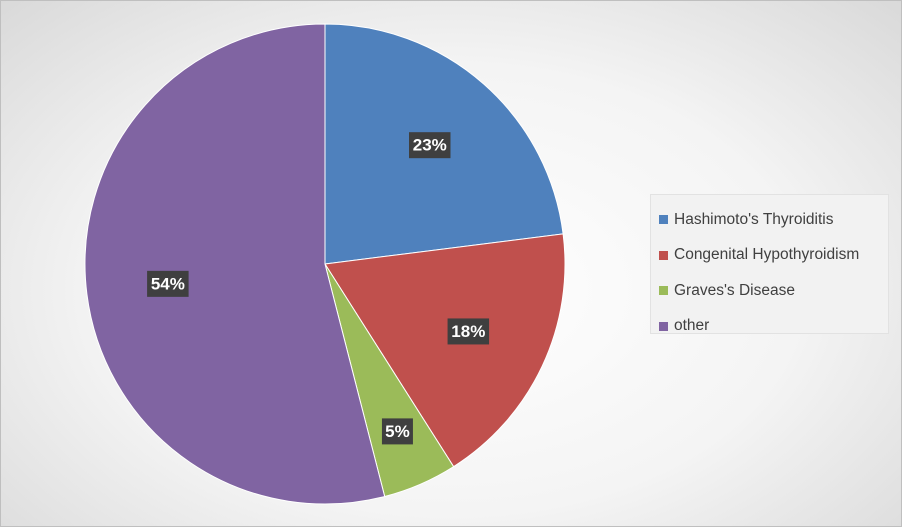 The image size is (902, 527). What do you see at coordinates (769, 327) in the screenshot?
I see `legend-item-other: other` at bounding box center [769, 327].